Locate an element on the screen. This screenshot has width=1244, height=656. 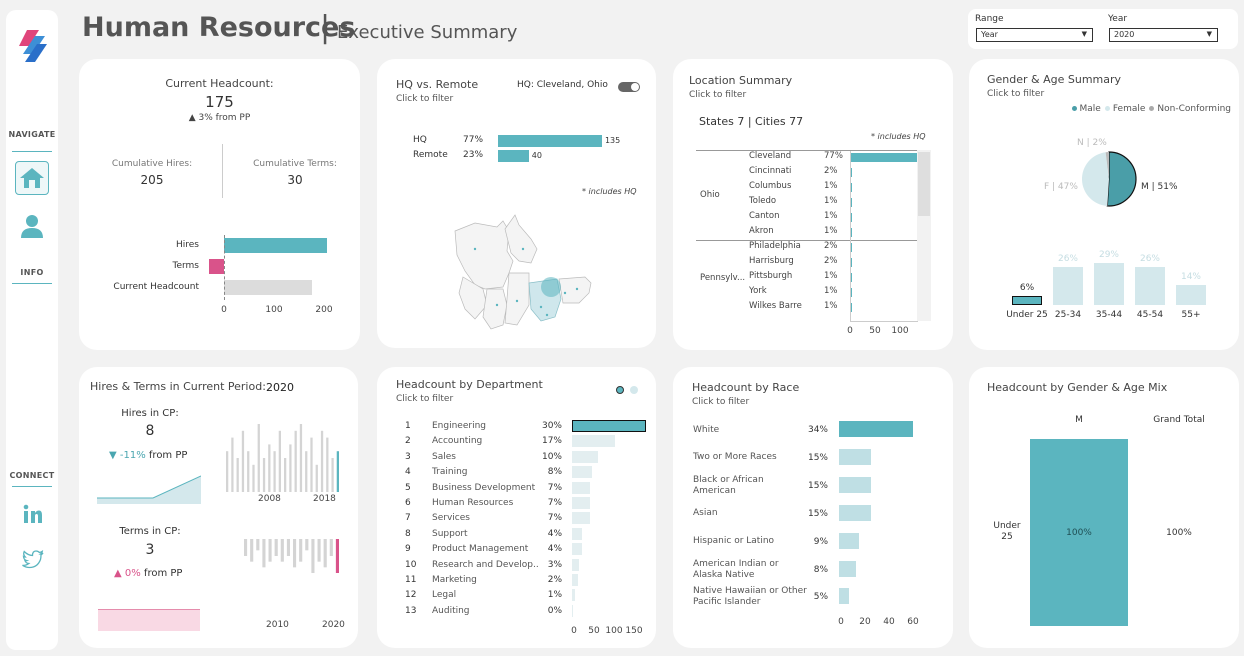
mix-cell: 100% is located at coordinates (1079, 532).